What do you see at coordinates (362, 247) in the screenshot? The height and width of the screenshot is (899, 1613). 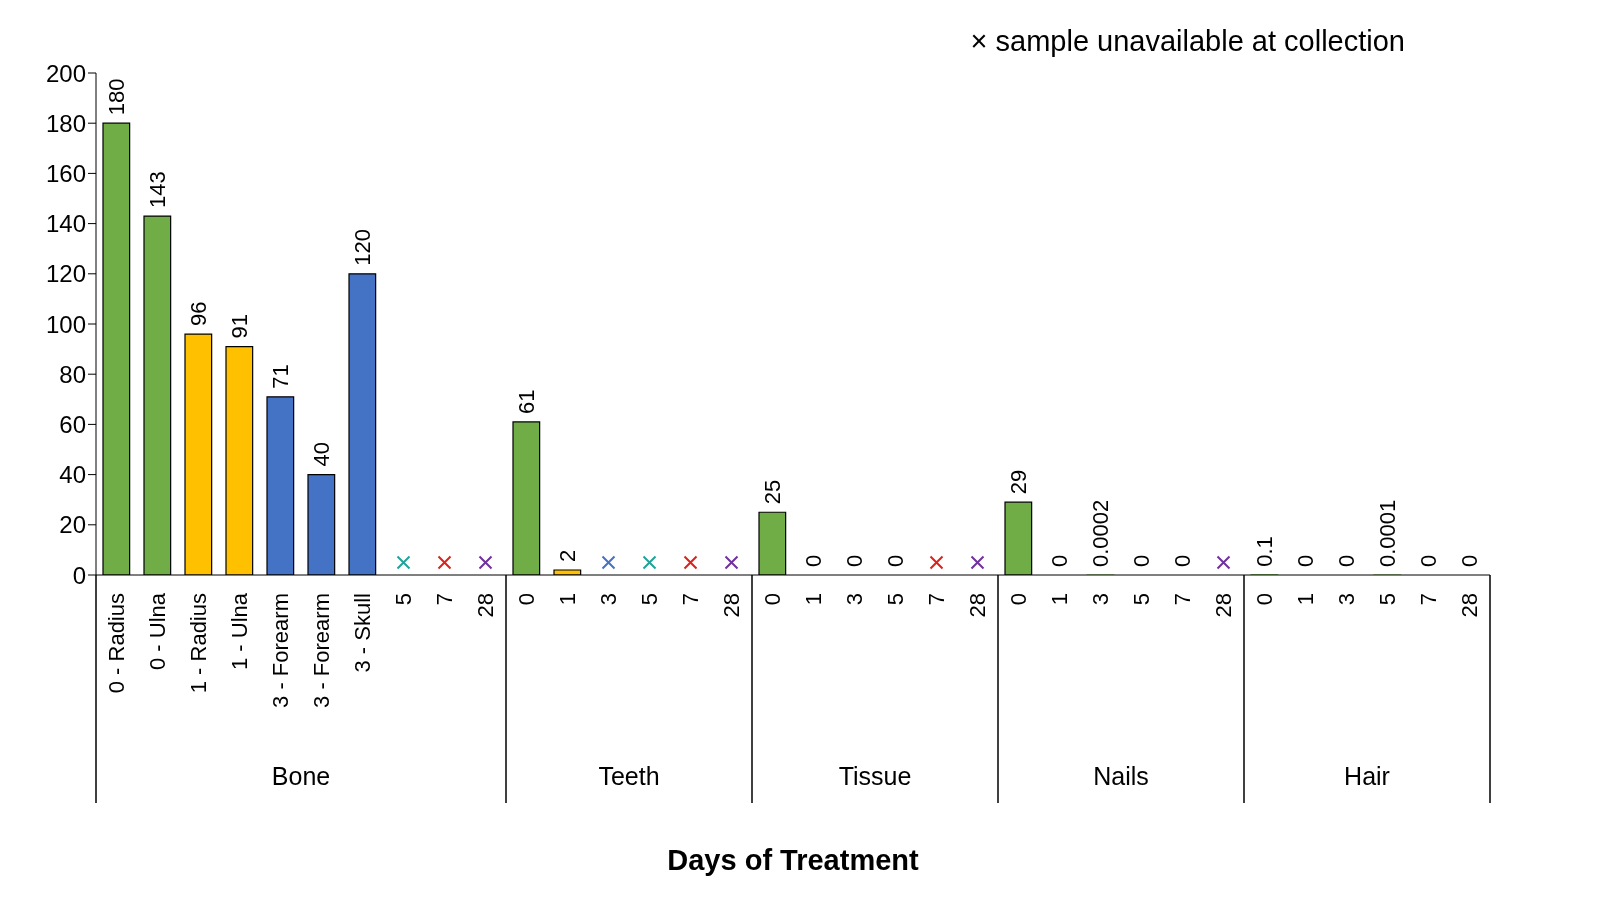 I see `data-label: 120` at bounding box center [362, 247].